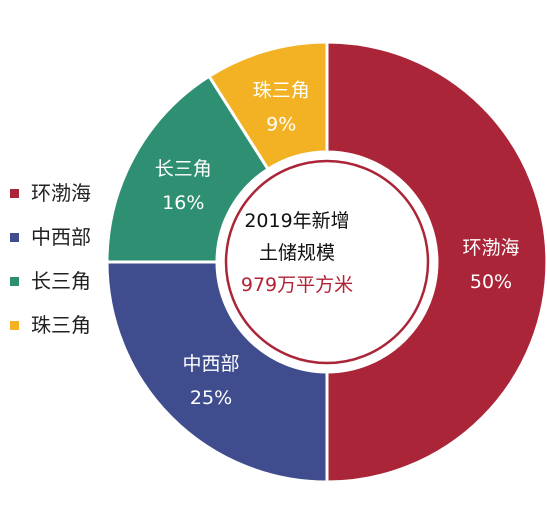  Describe the element at coordinates (281, 91) in the screenshot. I see `slice-category-label-zhusanjiao: 珠三角` at that location.